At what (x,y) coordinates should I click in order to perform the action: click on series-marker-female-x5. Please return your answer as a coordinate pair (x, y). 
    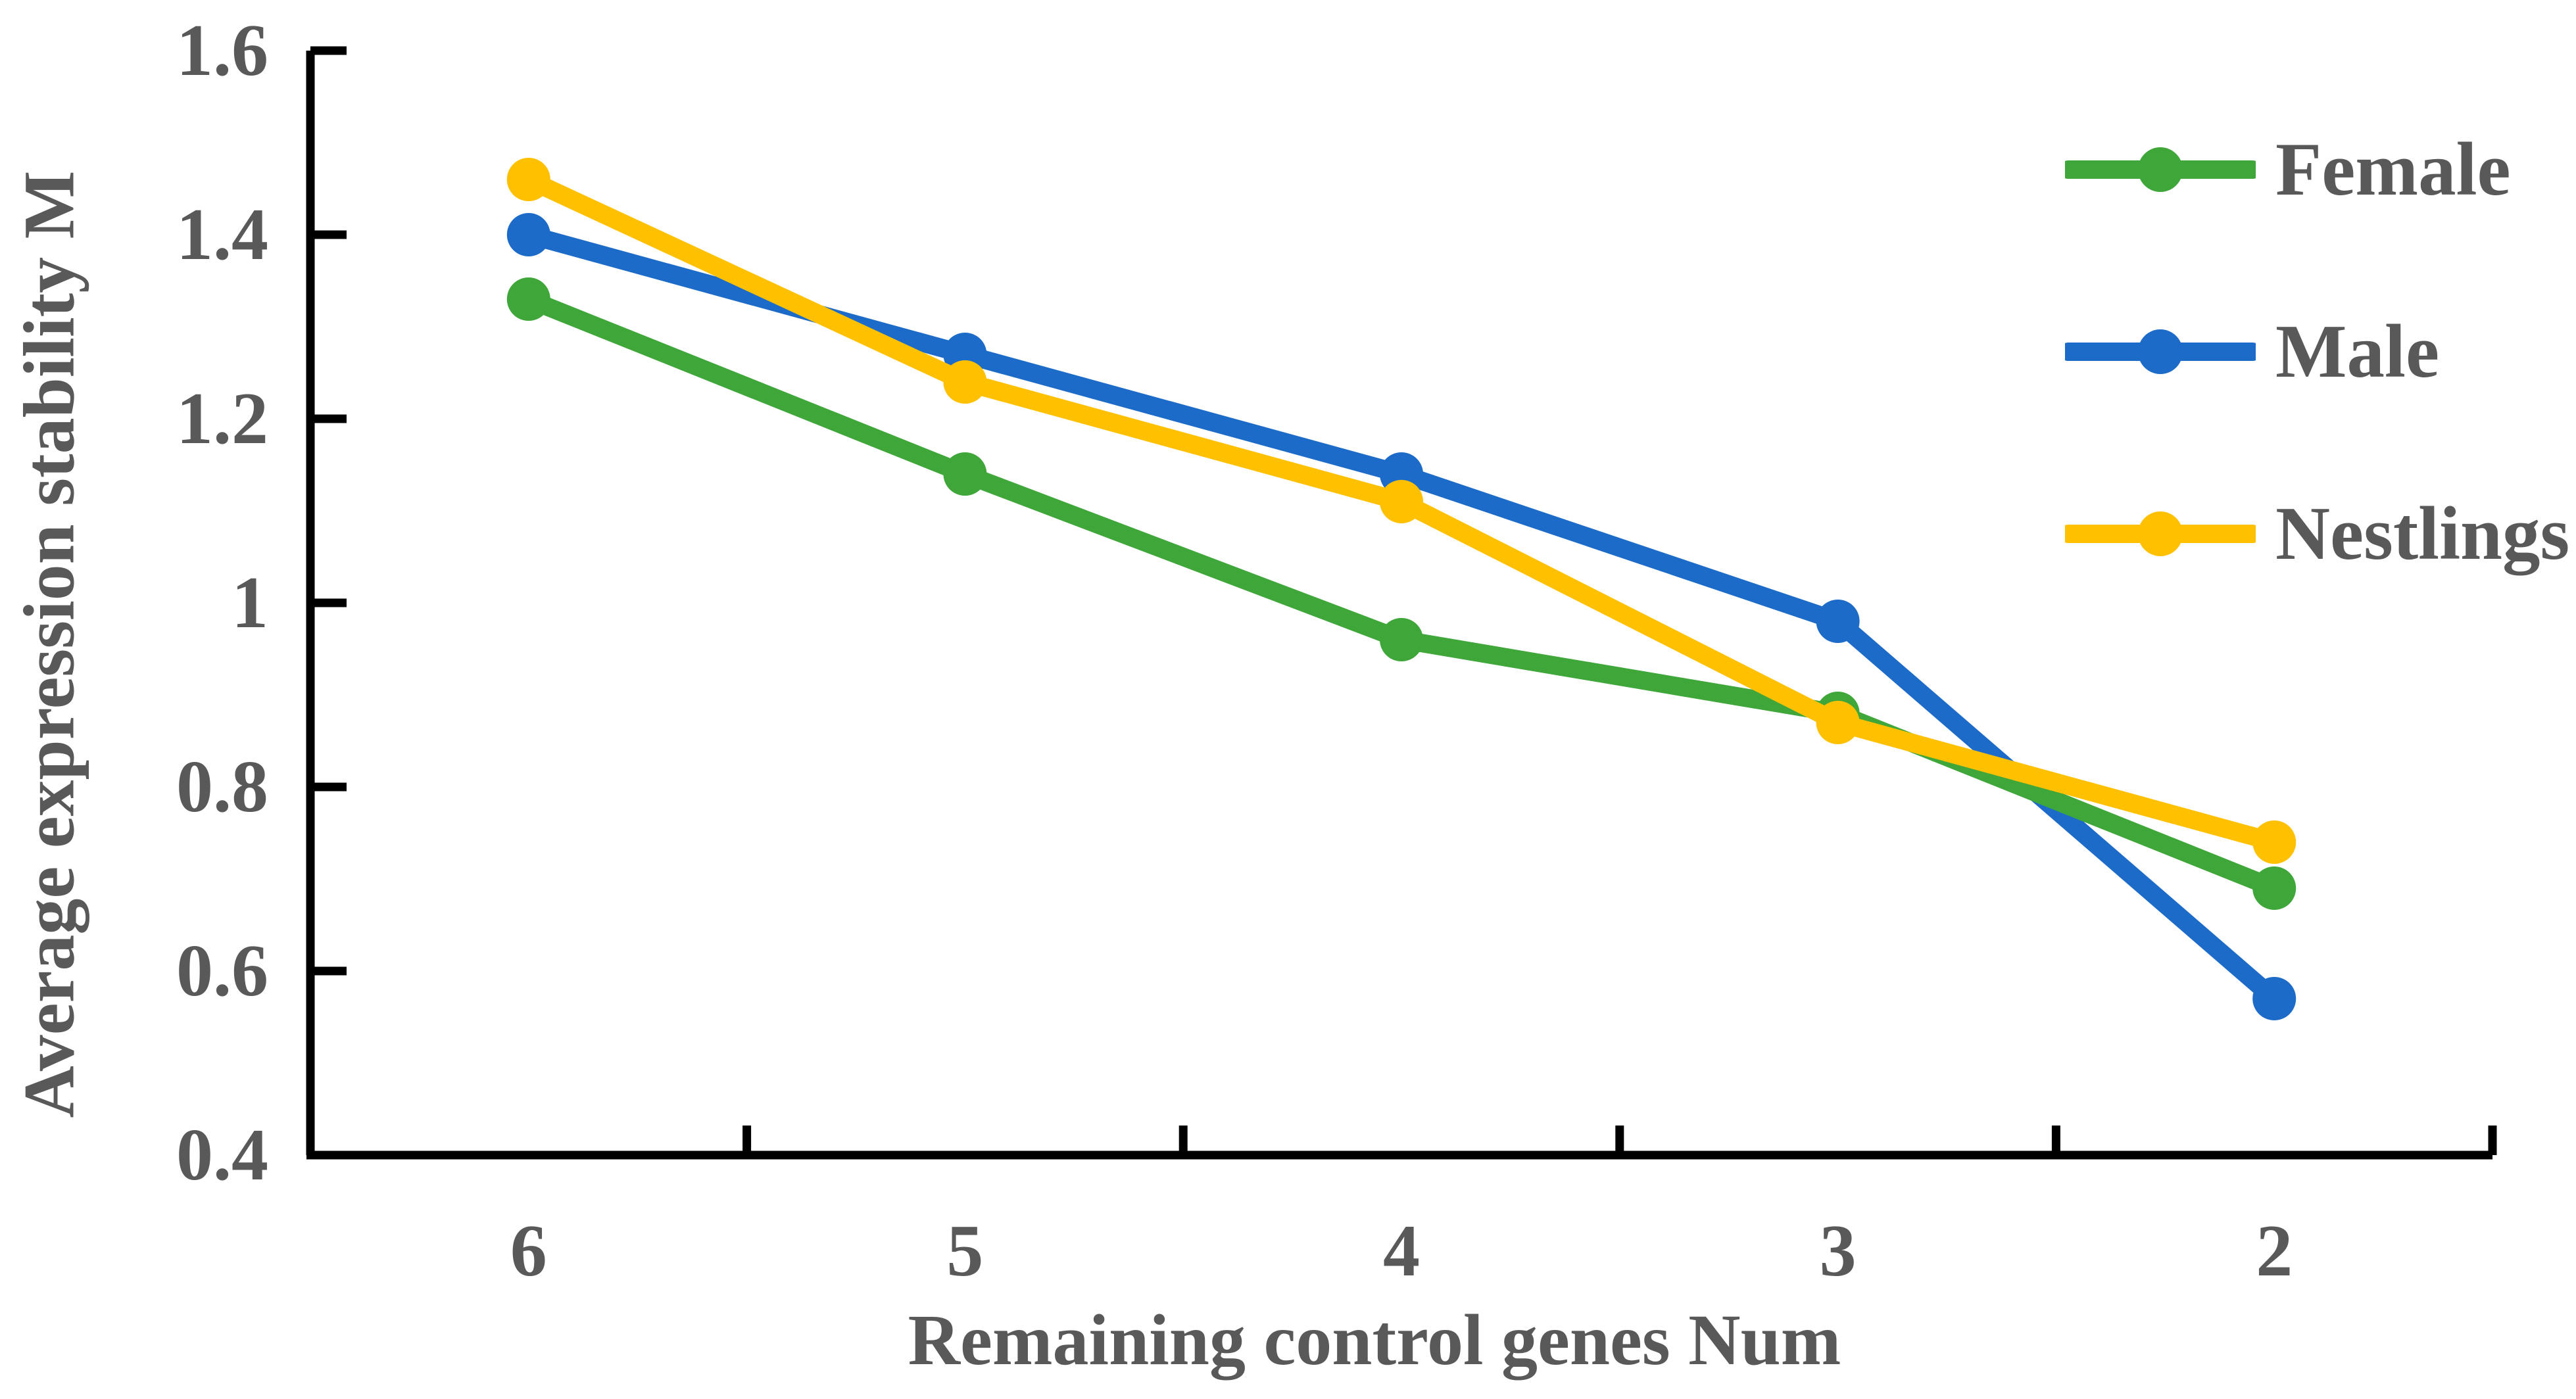
    Looking at the image, I should click on (965, 474).